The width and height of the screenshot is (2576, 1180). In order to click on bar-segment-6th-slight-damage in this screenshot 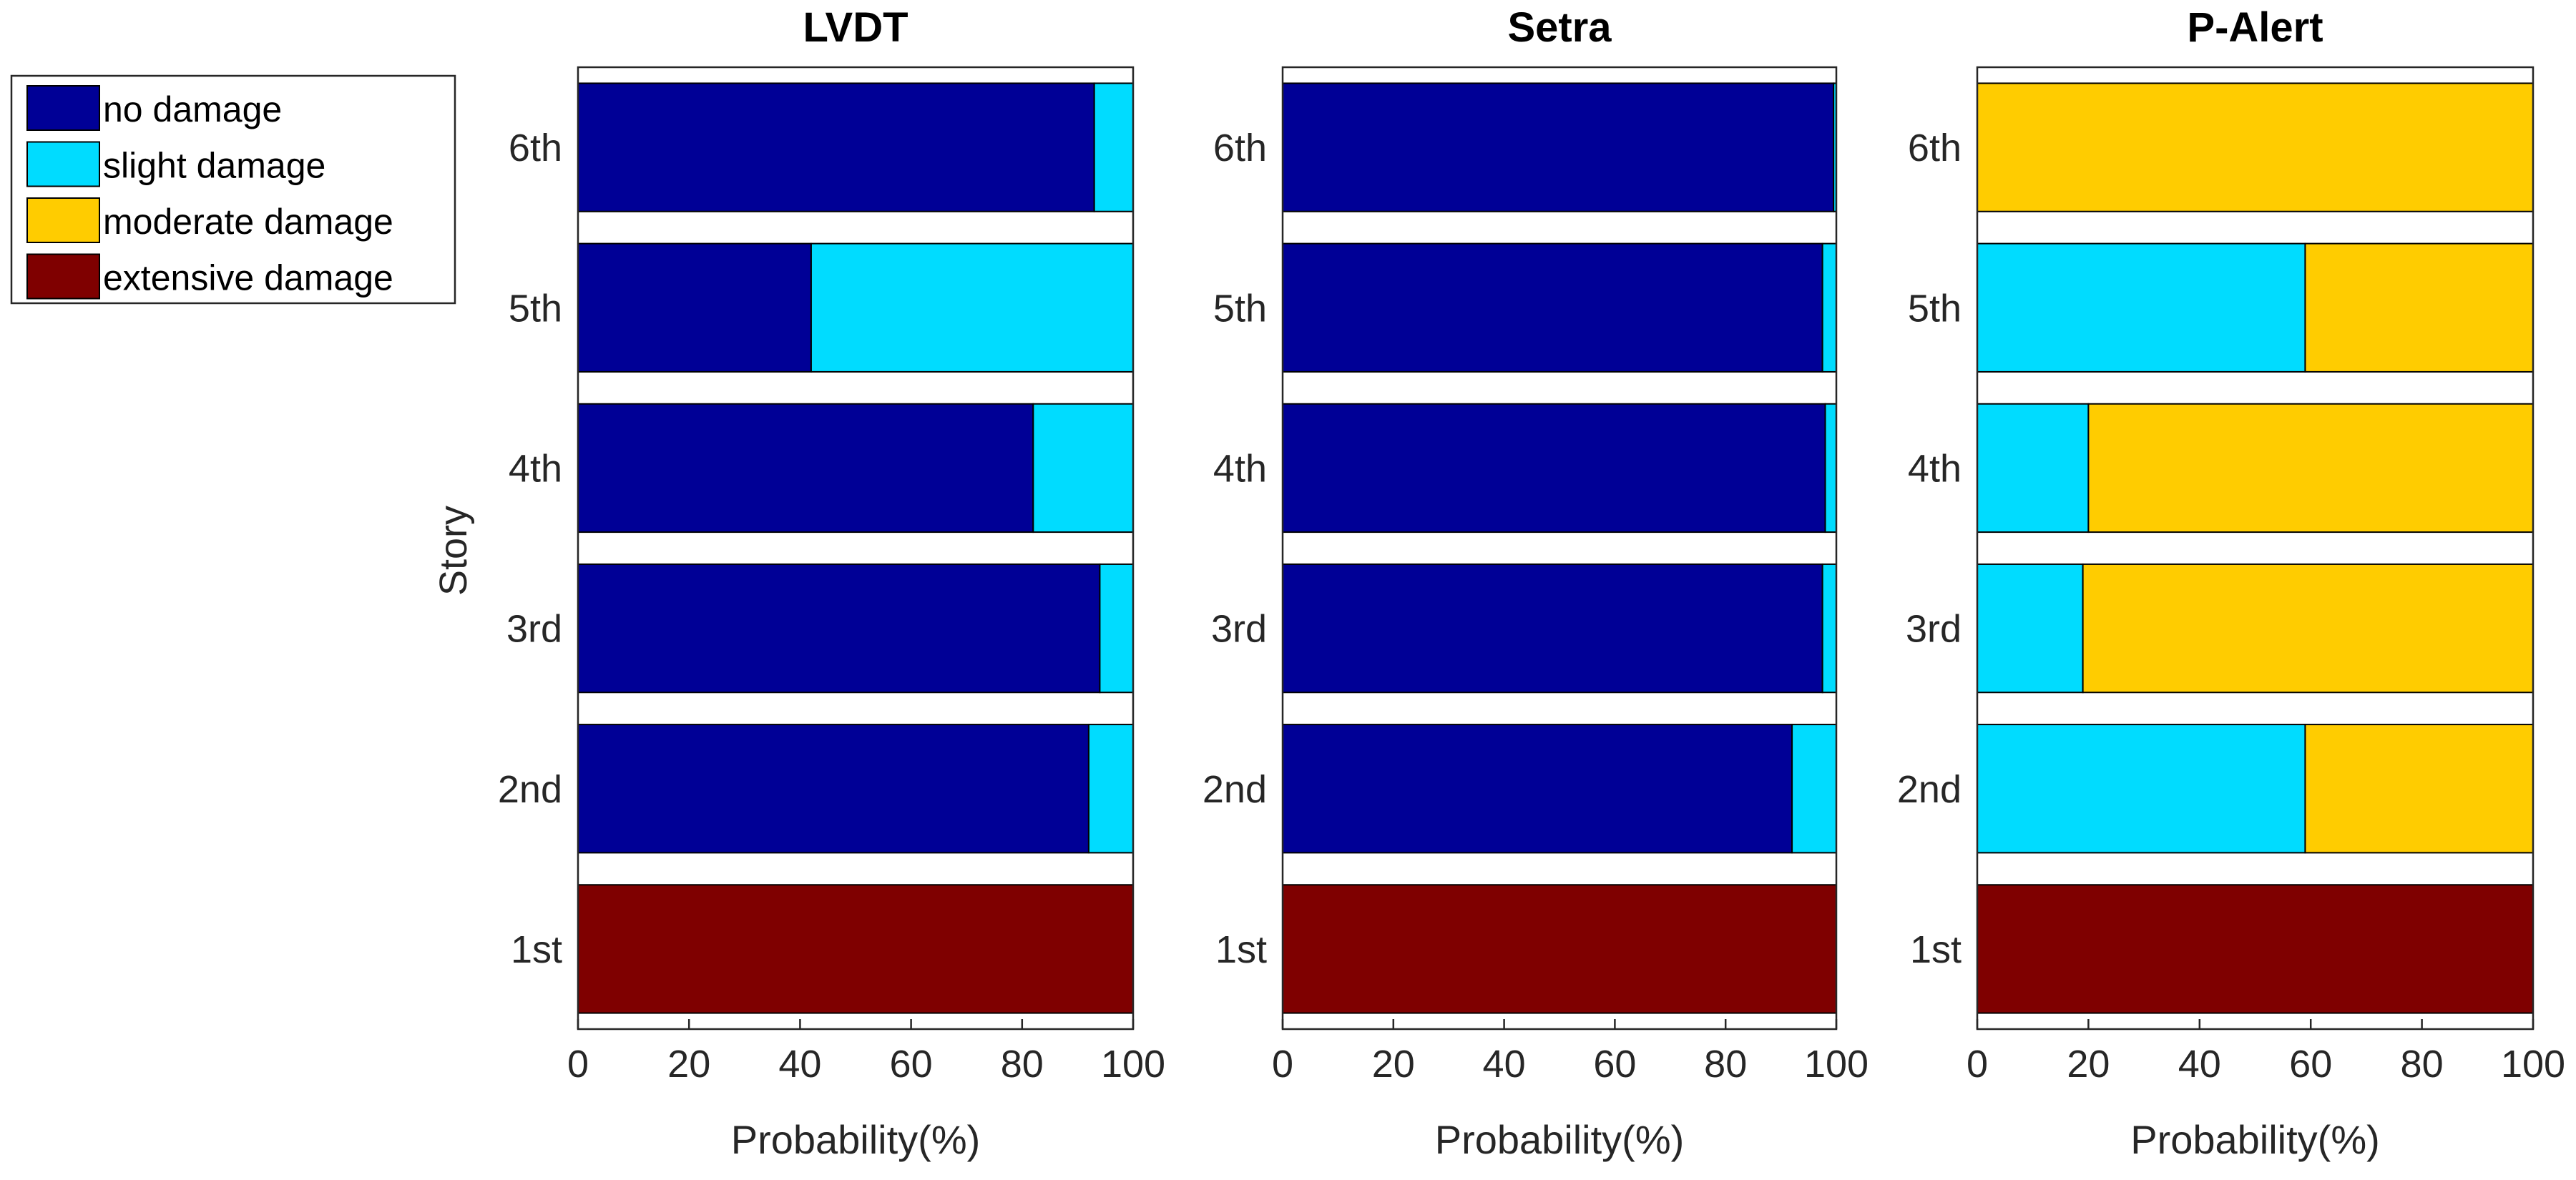, I will do `click(1114, 147)`.